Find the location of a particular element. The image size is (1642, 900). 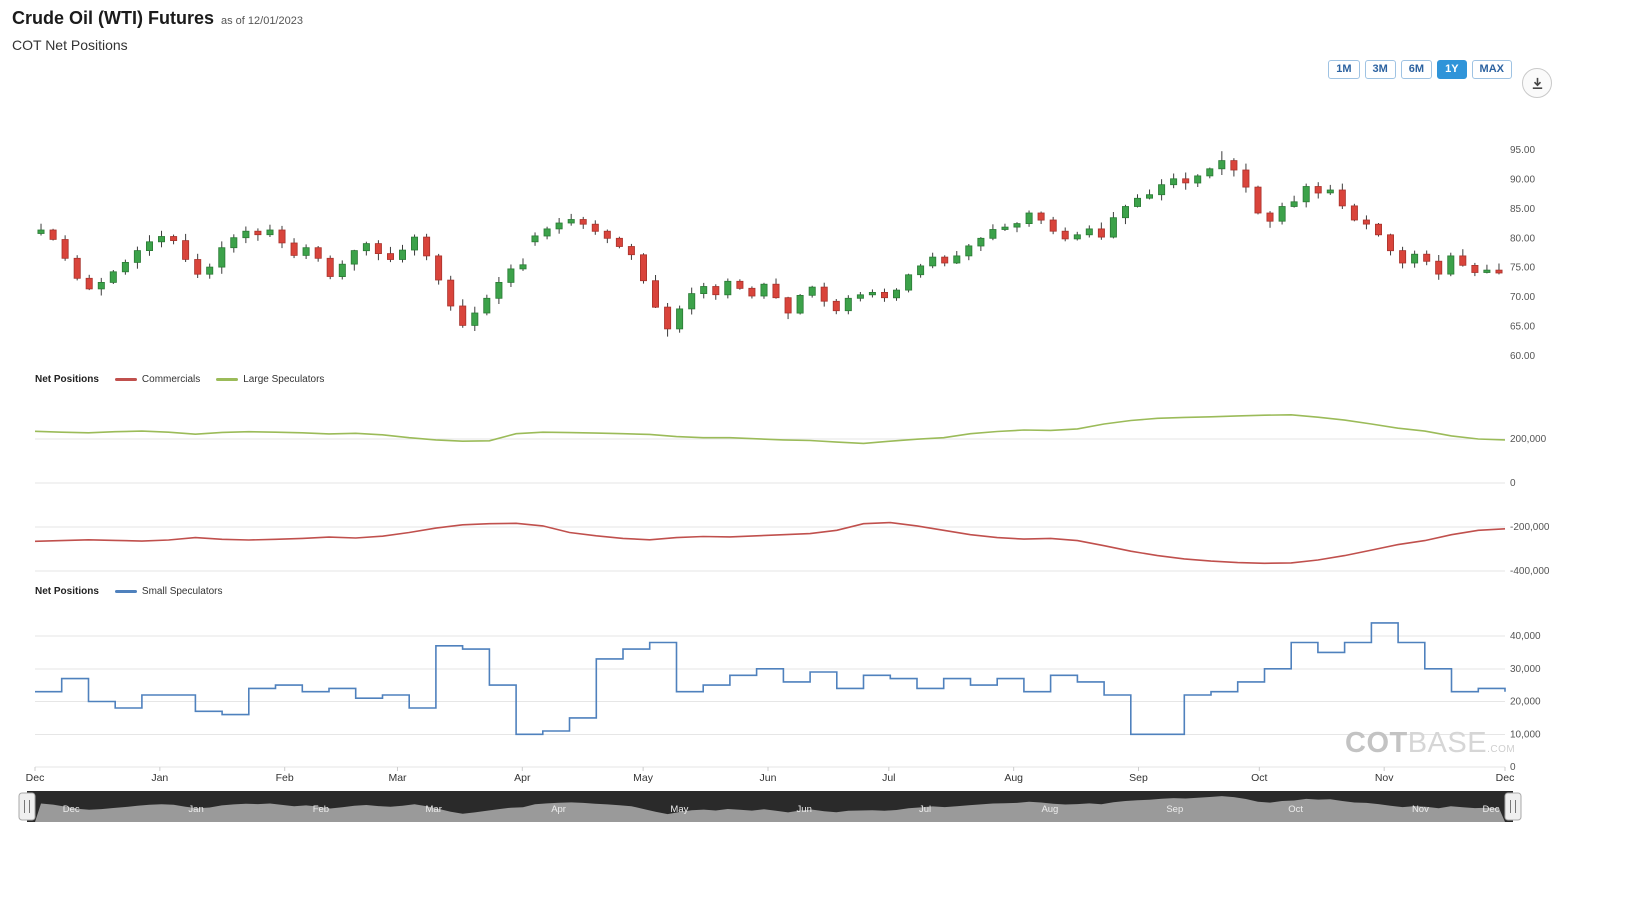

svg-text: Mar is located at coordinates (397, 778).